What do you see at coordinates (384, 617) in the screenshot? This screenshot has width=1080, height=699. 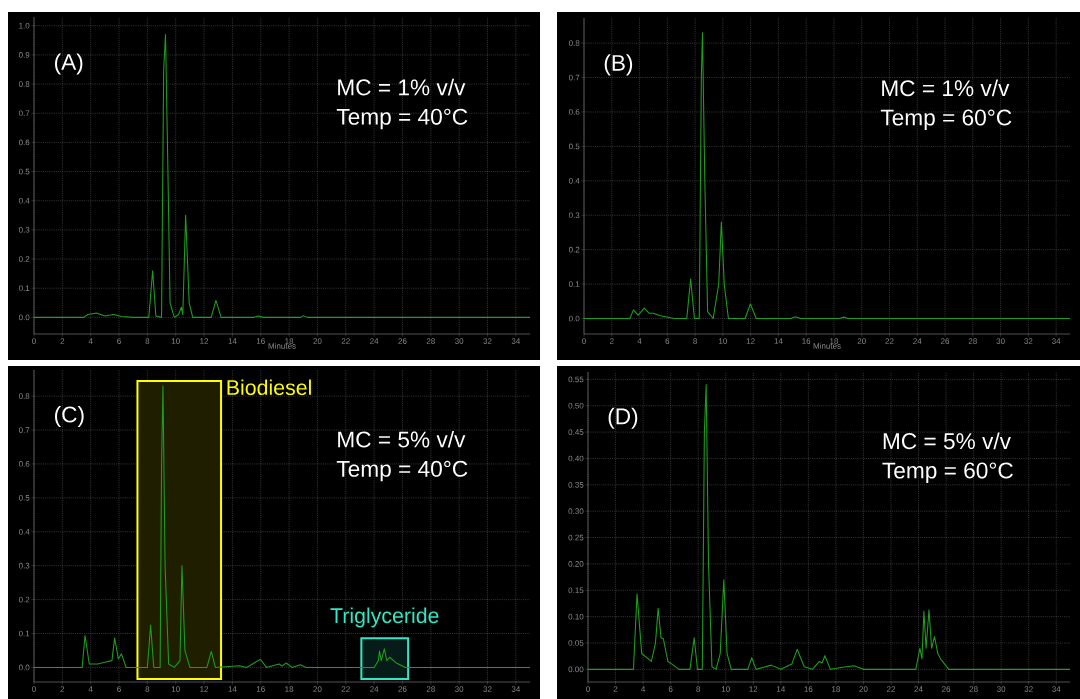 I see `band-label: Triglyceride` at bounding box center [384, 617].